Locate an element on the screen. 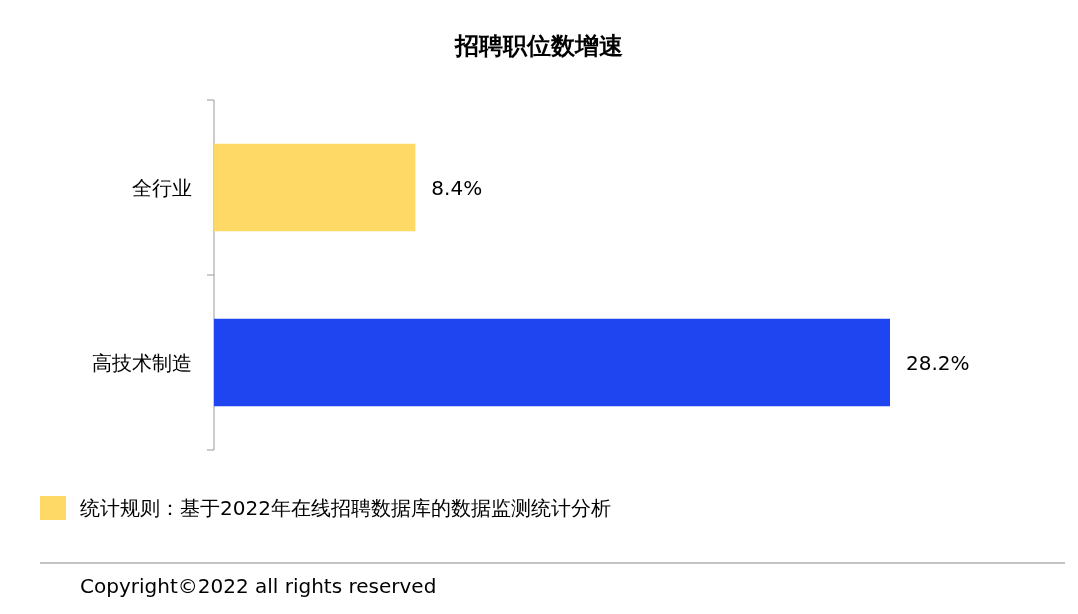 The image size is (1078, 614). y-tick-label: 高技术制造 is located at coordinates (142, 362).